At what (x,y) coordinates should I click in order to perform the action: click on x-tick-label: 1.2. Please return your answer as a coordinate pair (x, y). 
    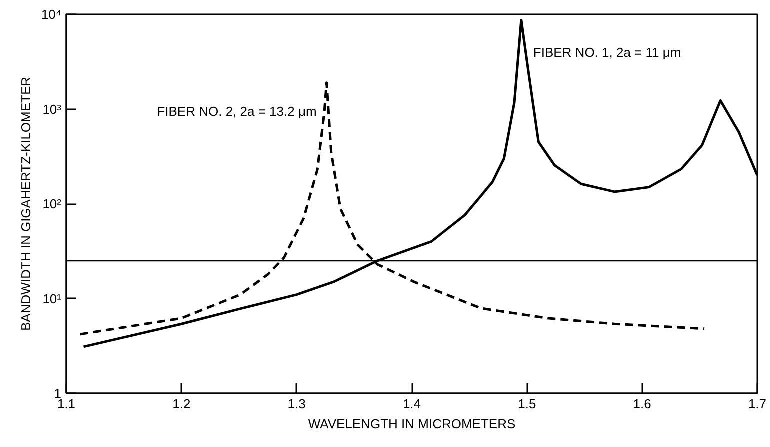
    Looking at the image, I should click on (181, 404).